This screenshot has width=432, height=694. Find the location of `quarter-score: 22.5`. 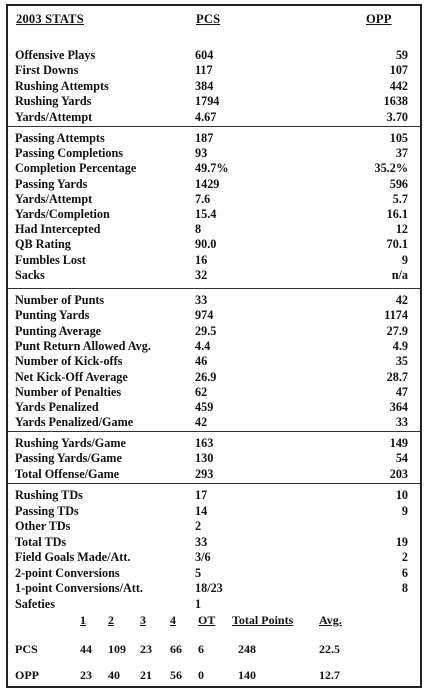

quarter-score: 22.5 is located at coordinates (329, 649).